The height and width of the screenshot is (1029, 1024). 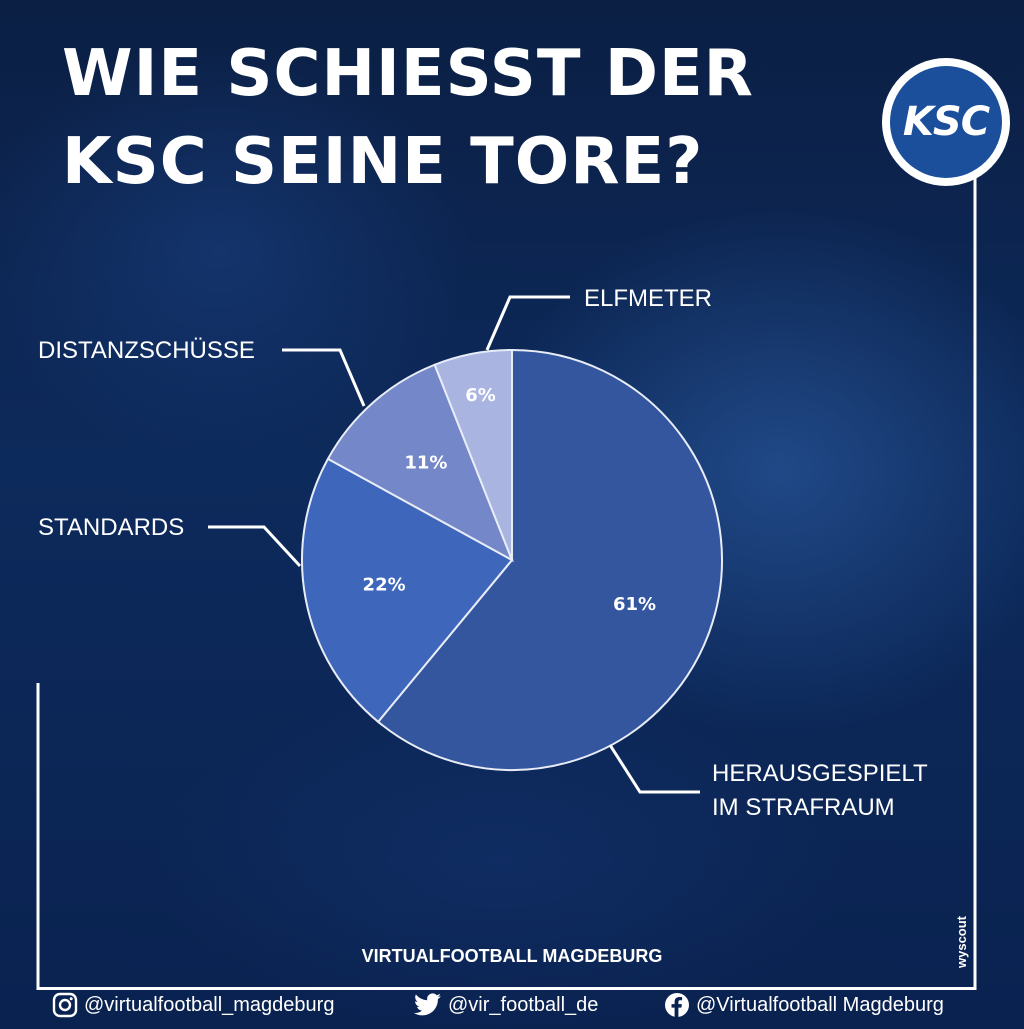 I want to click on twitter-icon, so click(x=427, y=1004).